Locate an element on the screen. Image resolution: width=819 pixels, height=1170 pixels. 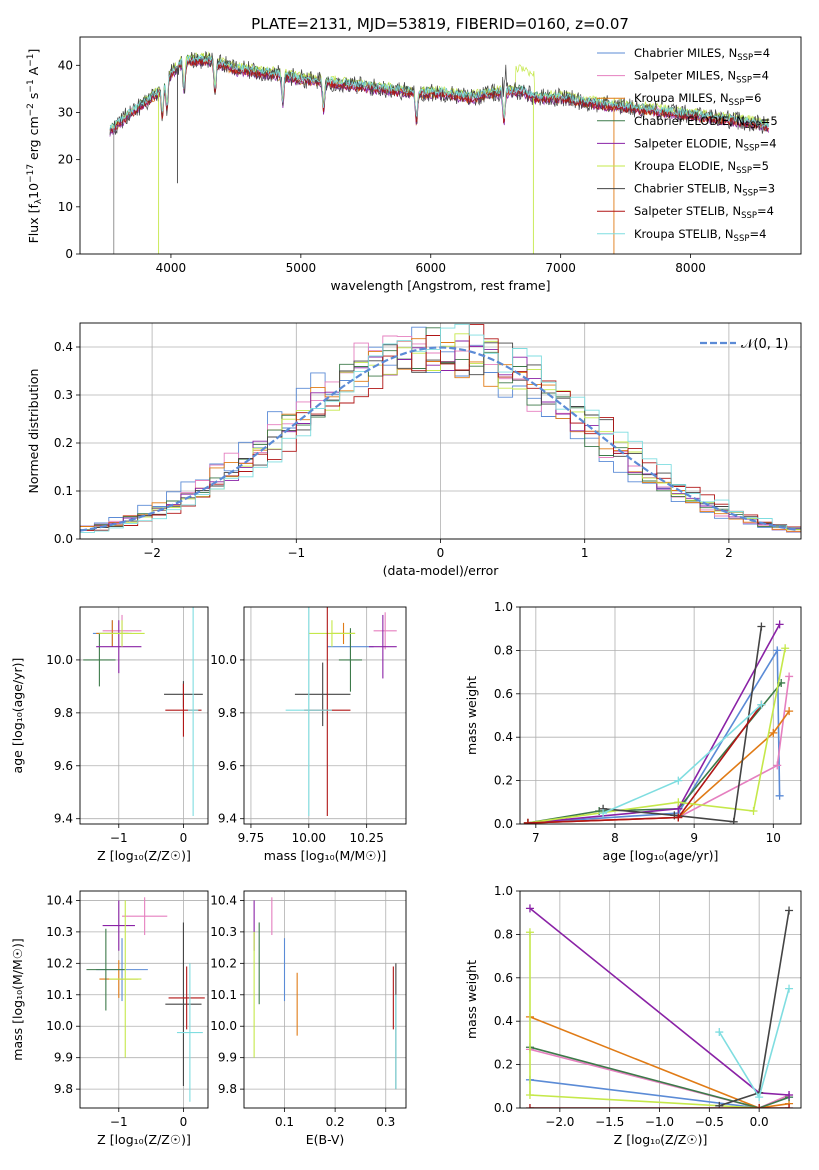
y-tick-label: 10.0 is located at coordinates (223, 1026).